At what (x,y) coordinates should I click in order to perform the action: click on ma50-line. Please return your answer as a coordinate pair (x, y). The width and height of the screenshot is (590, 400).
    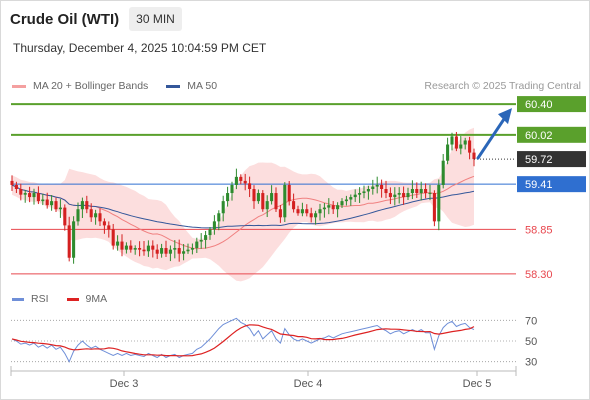
    Looking at the image, I should click on (243, 206).